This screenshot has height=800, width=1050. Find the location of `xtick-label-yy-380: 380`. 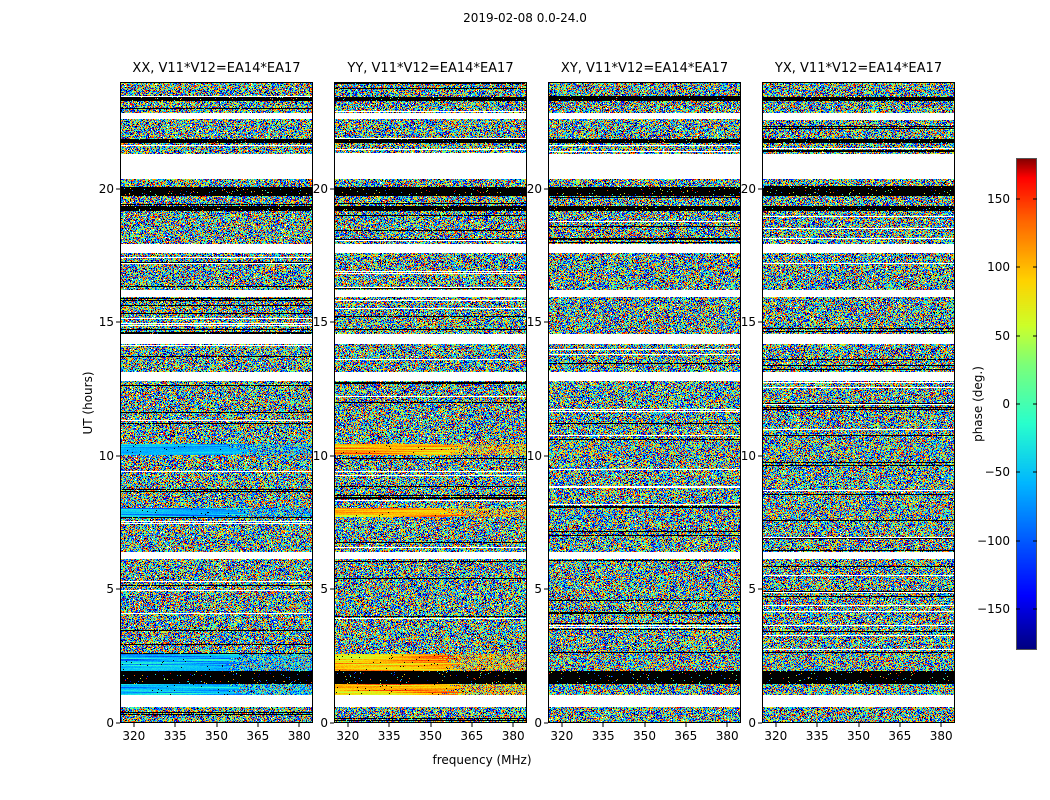

xtick-label-yy-380: 380 is located at coordinates (513, 736).